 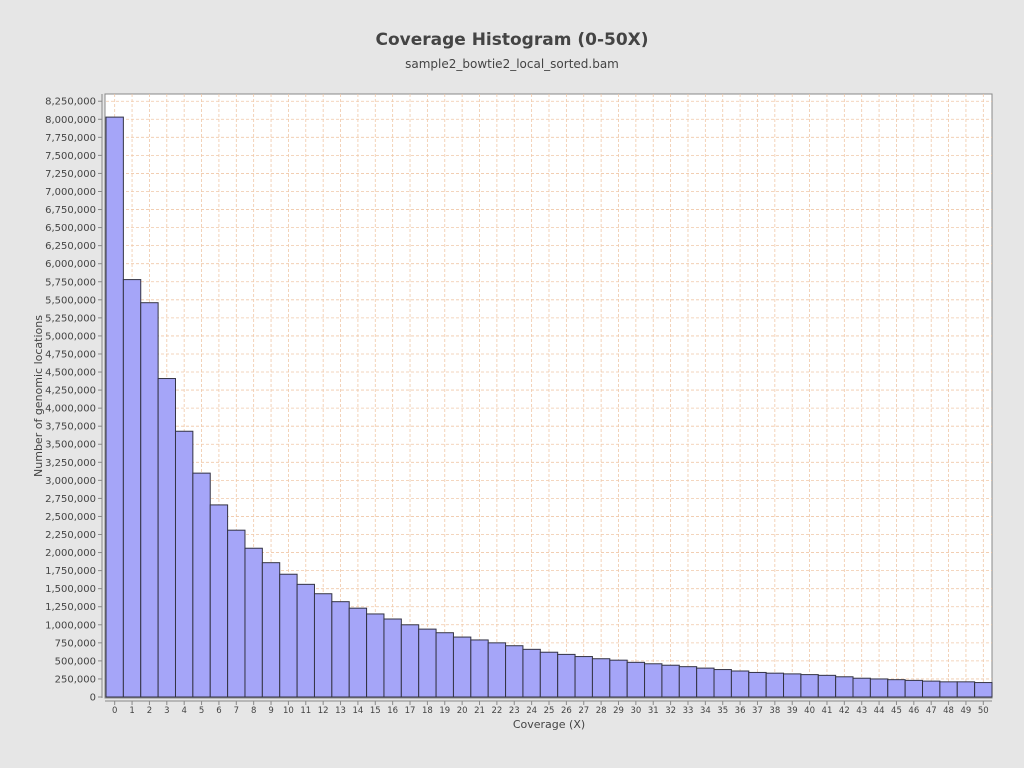 What do you see at coordinates (670, 711) in the screenshot?
I see `x-tick-label: 32` at bounding box center [670, 711].